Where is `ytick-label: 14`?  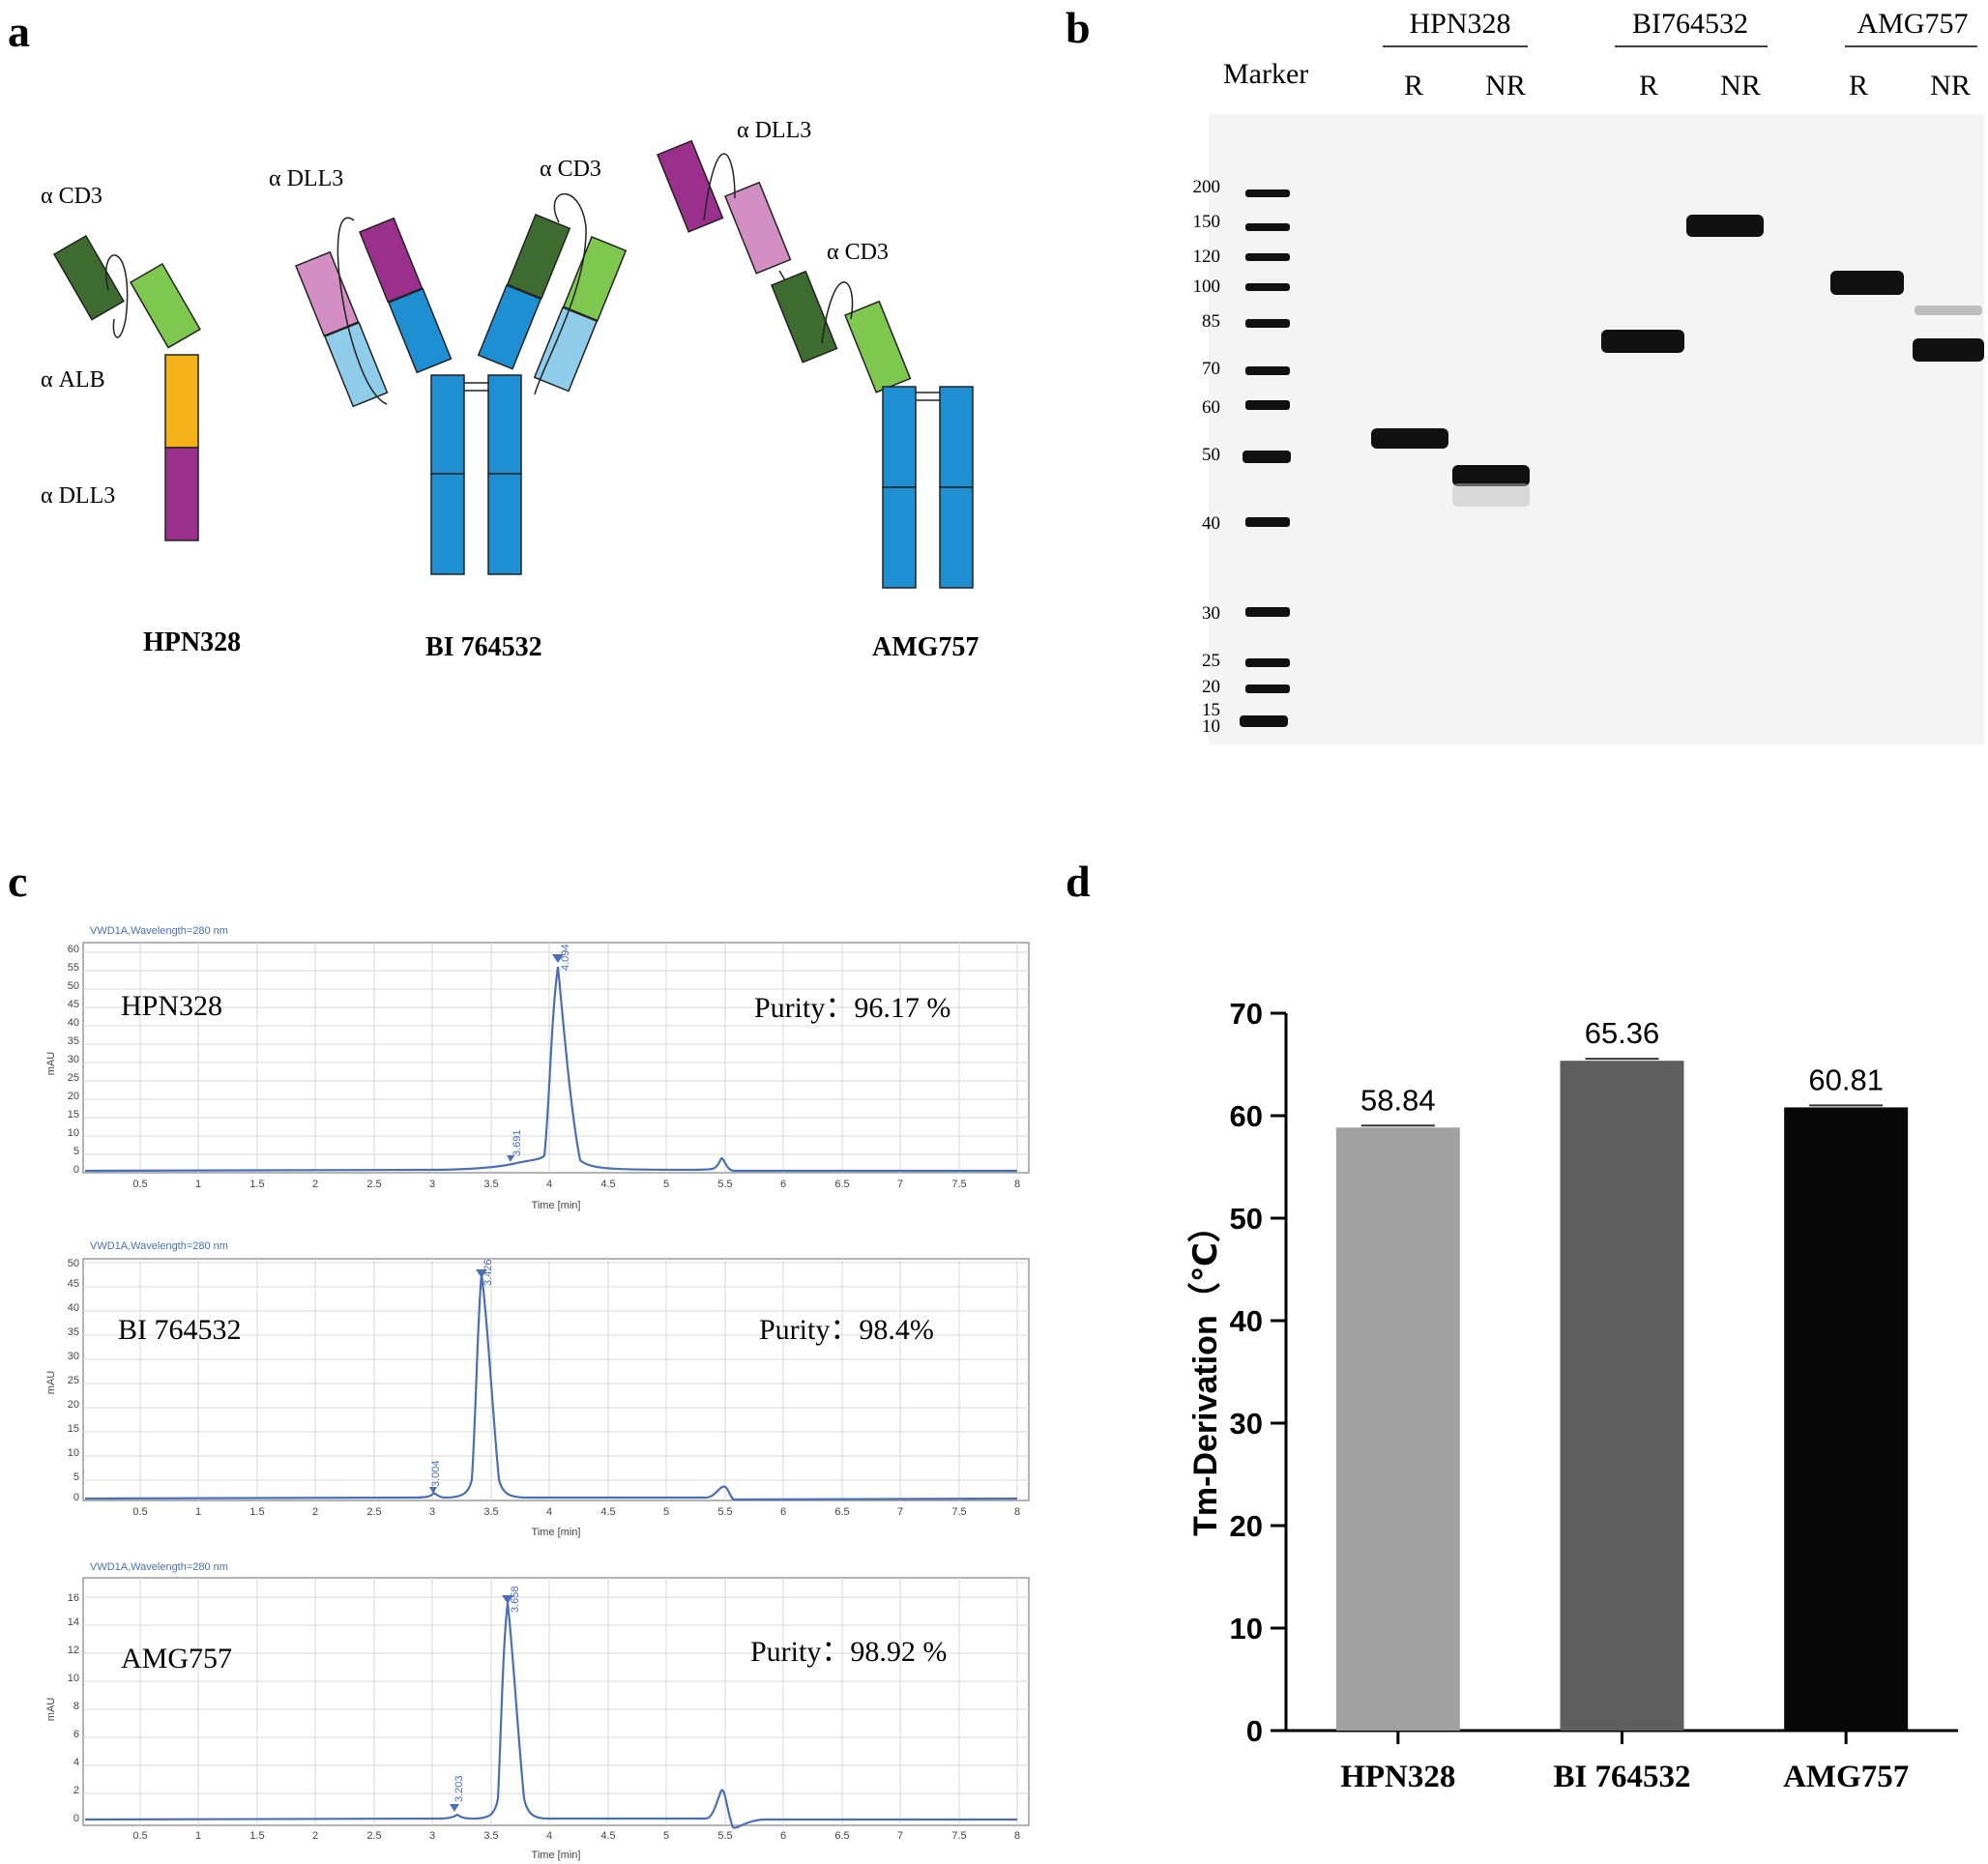 ytick-label: 14 is located at coordinates (73, 1622).